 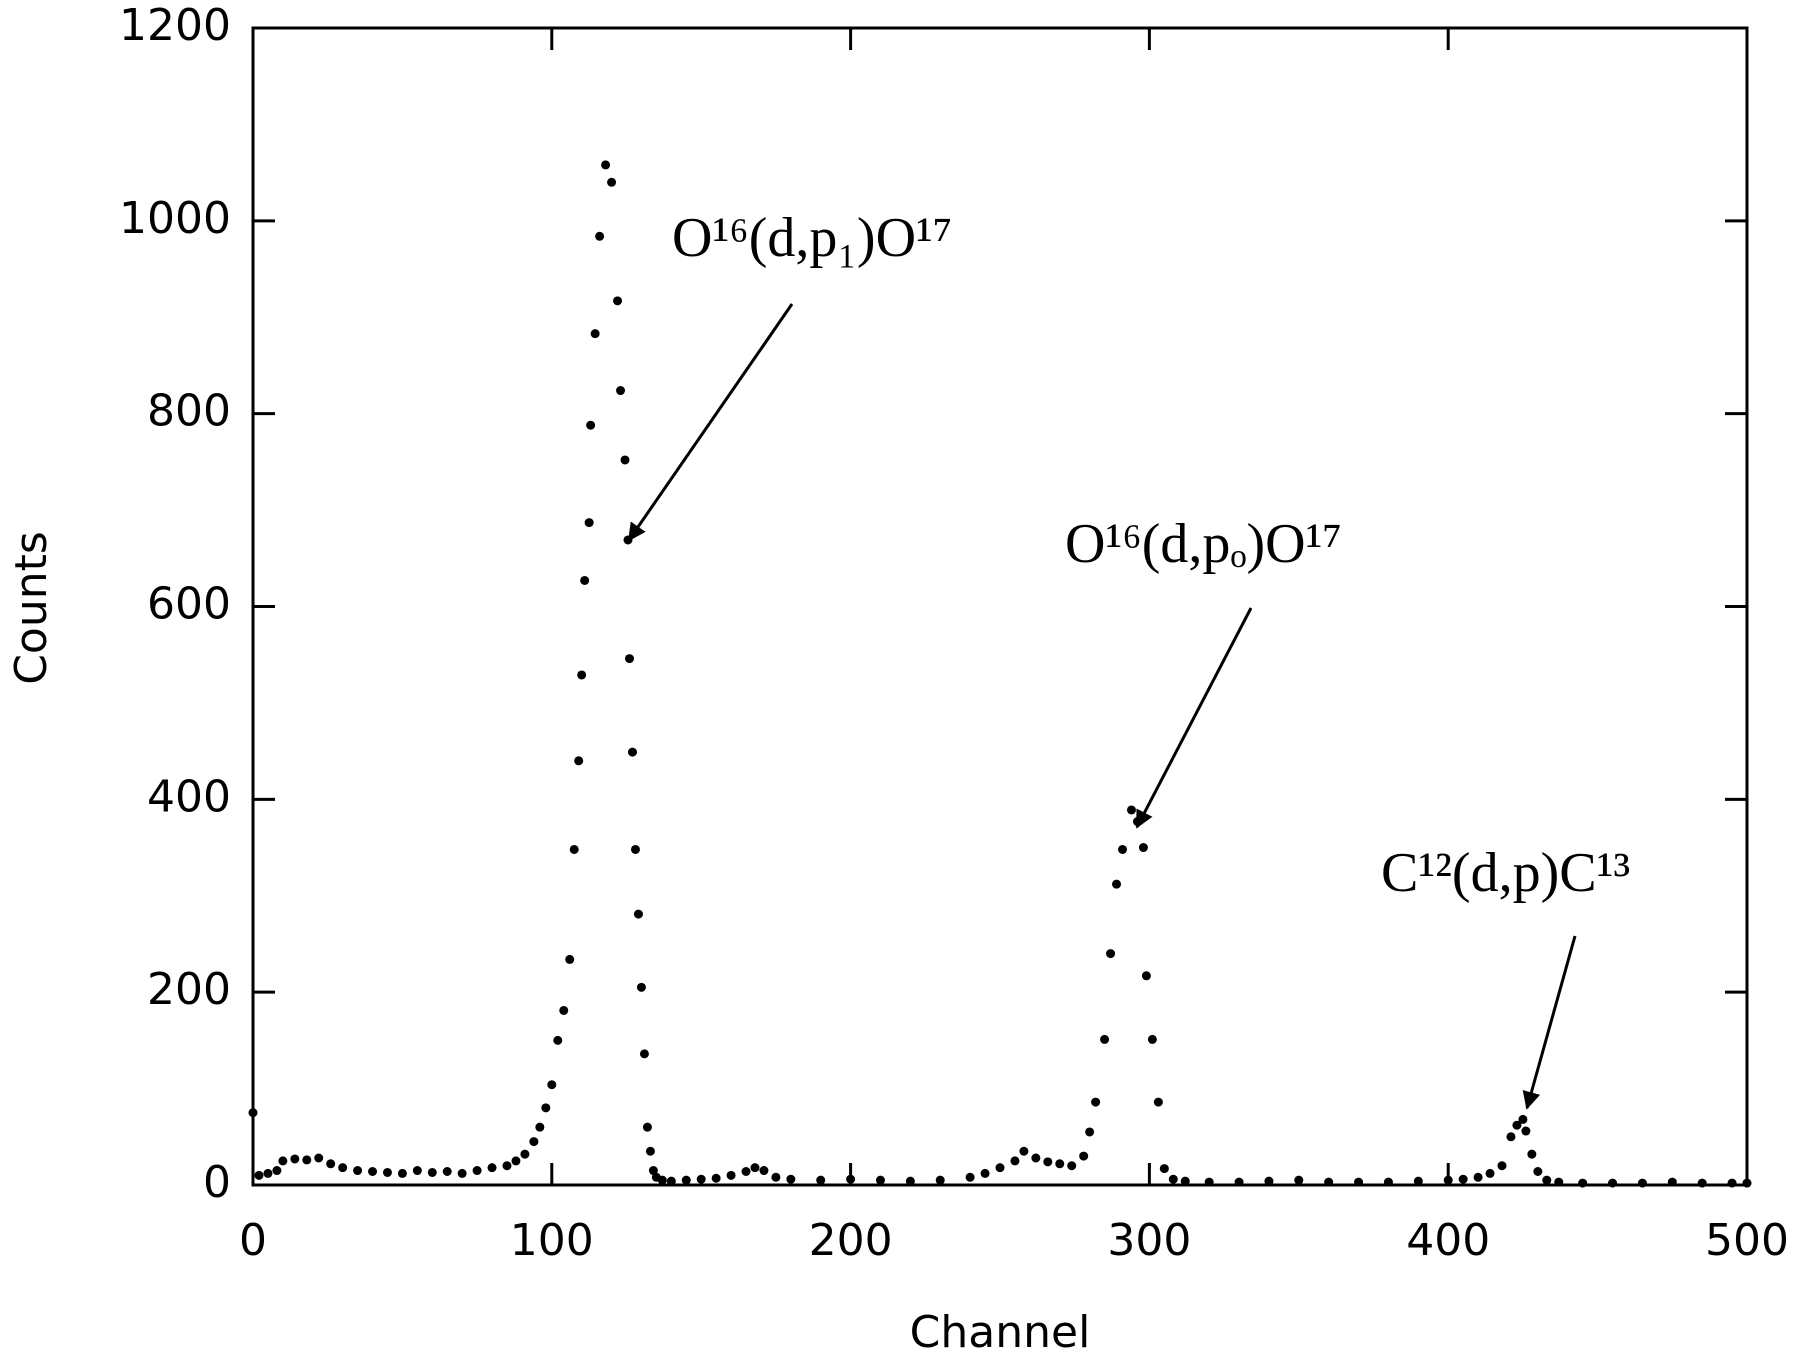 What do you see at coordinates (31, 608) in the screenshot?
I see `y-axis-label: Counts` at bounding box center [31, 608].